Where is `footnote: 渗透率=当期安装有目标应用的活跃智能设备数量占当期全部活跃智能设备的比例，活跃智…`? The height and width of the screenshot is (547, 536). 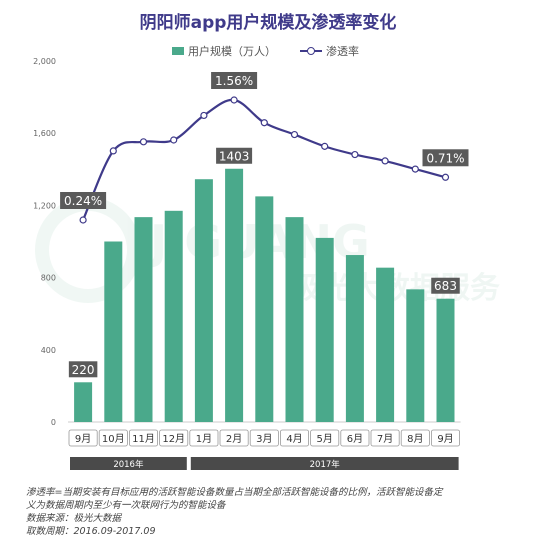 footnote: 渗透率=当期安装有目标应用的活跃智能设备数量占当期全部活跃智能设备的比例，活跃智… is located at coordinates (276, 512).